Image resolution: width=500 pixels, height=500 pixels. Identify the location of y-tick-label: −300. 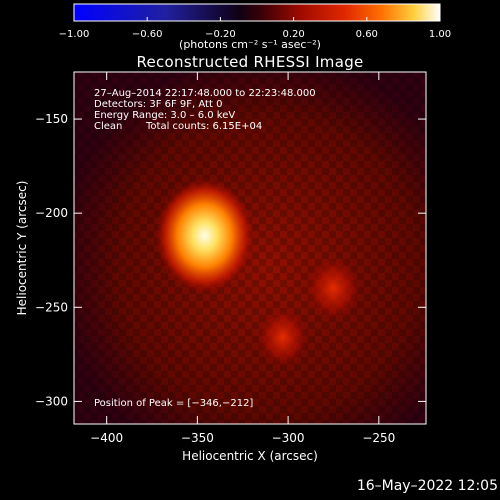
(51, 401).